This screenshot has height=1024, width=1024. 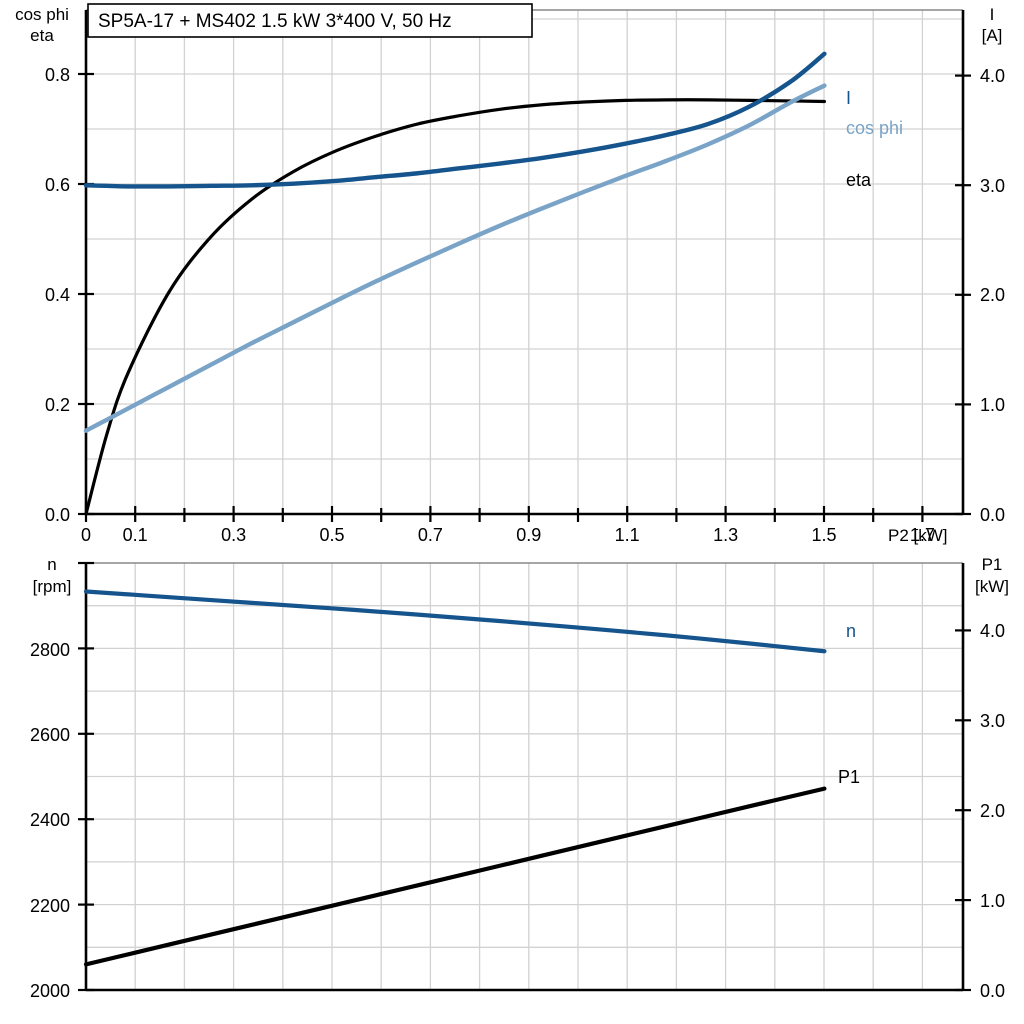 What do you see at coordinates (455, 120) in the screenshot?
I see `curve-current` at bounding box center [455, 120].